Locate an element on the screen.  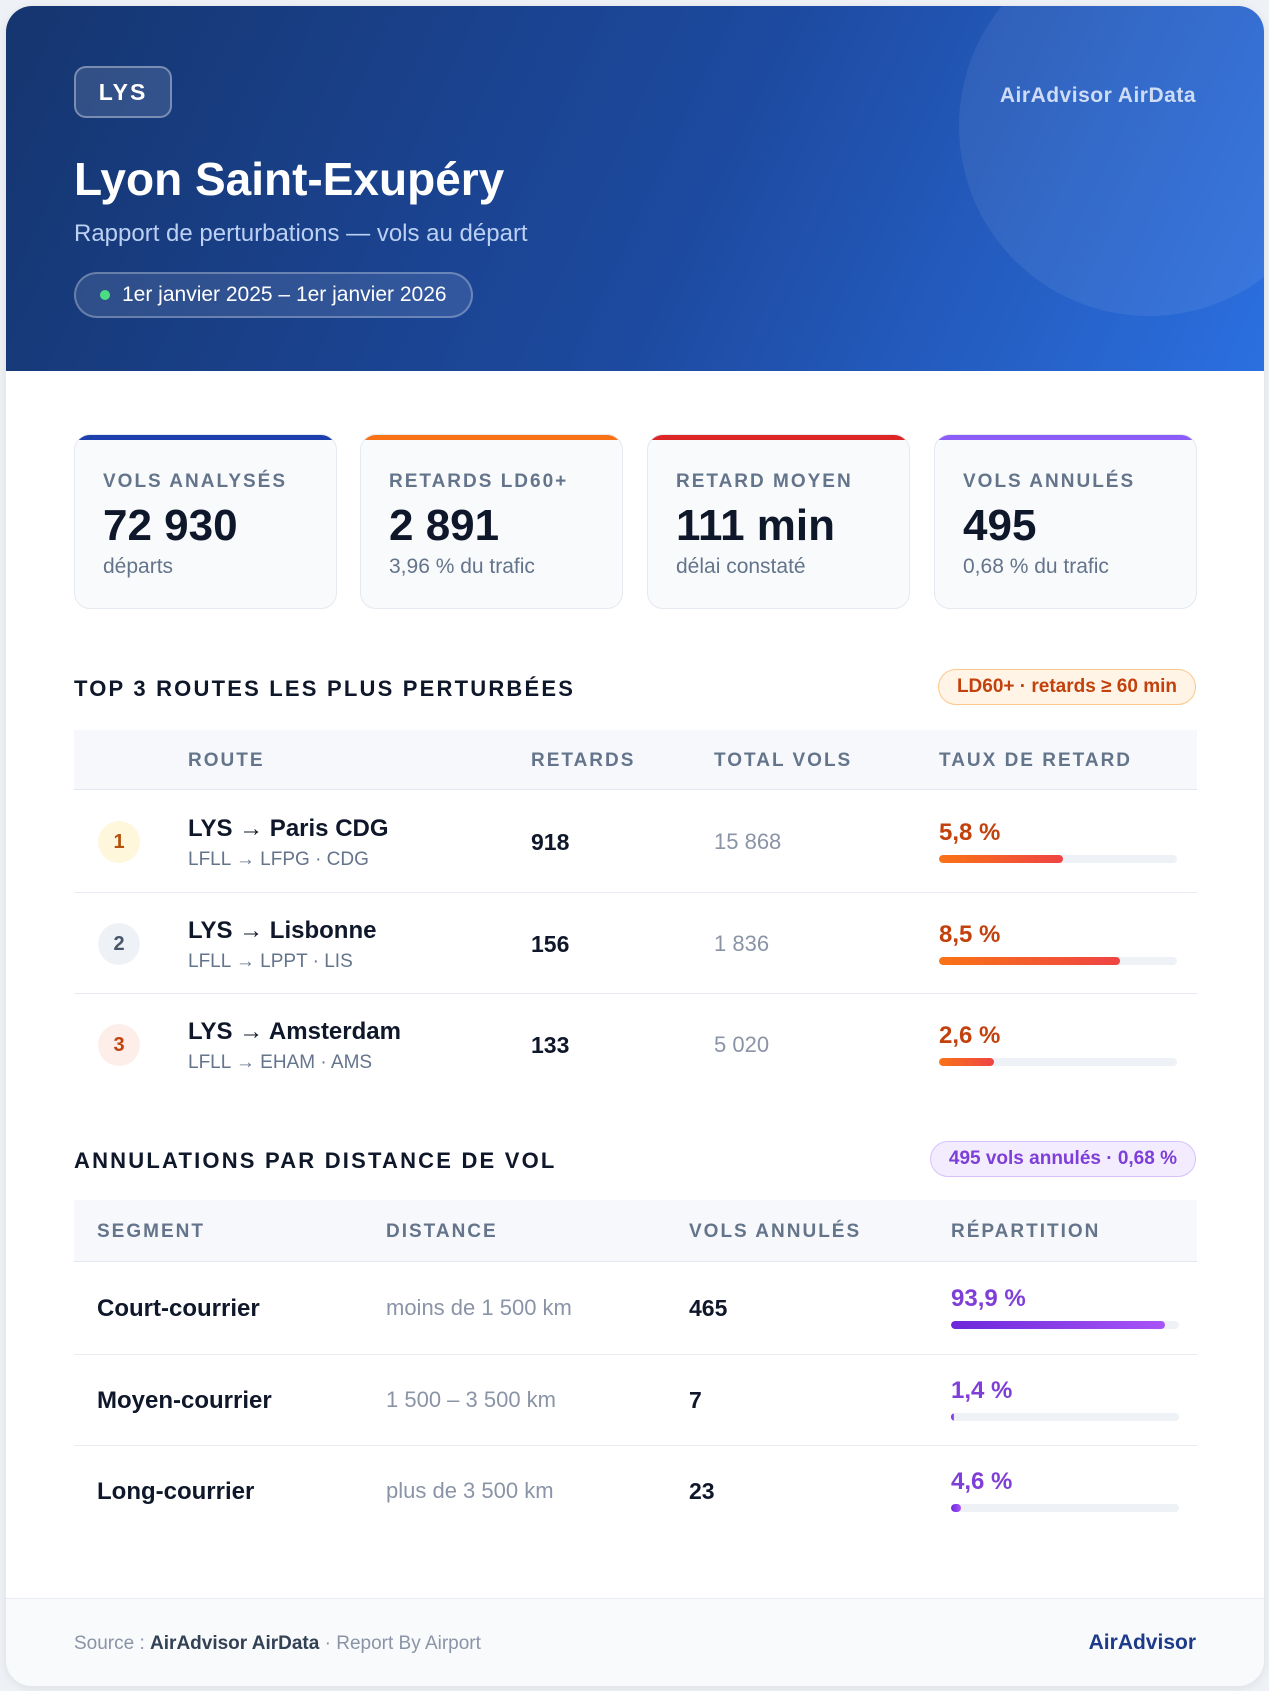
stat-label: VOLS ANNULÉS is located at coordinates (1049, 481).